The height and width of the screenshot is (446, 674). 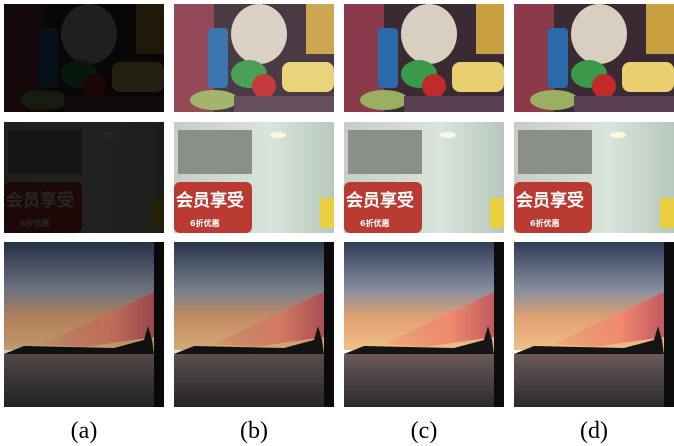 What do you see at coordinates (254, 431) in the screenshot?
I see `panel-label: (b)` at bounding box center [254, 431].